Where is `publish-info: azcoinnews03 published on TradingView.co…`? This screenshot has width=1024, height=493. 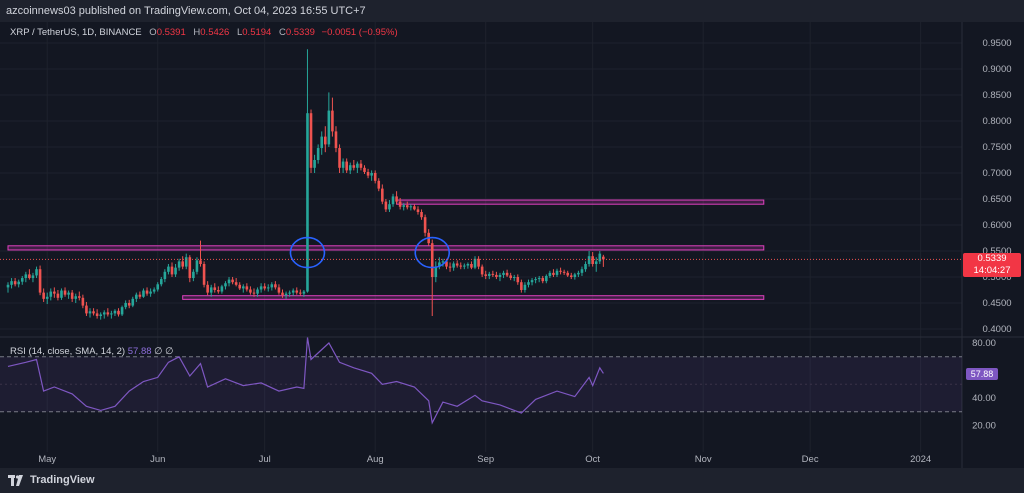 publish-info: azcoinnews03 published on TradingView.co… is located at coordinates (186, 11).